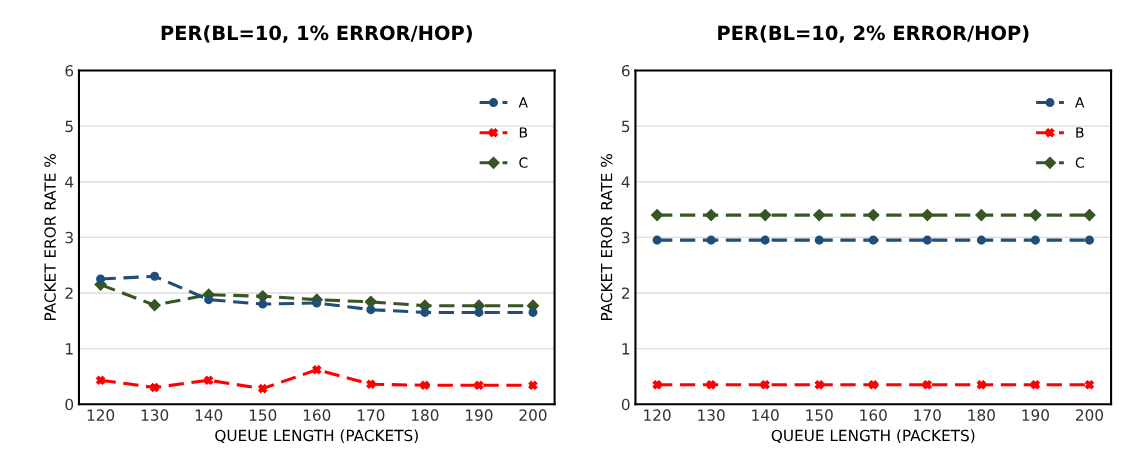 Image resolution: width=1128 pixels, height=470 pixels. What do you see at coordinates (873, 34) in the screenshot?
I see `chart-title: PER(BL=10, 2% ERROR/HOP)` at bounding box center [873, 34].